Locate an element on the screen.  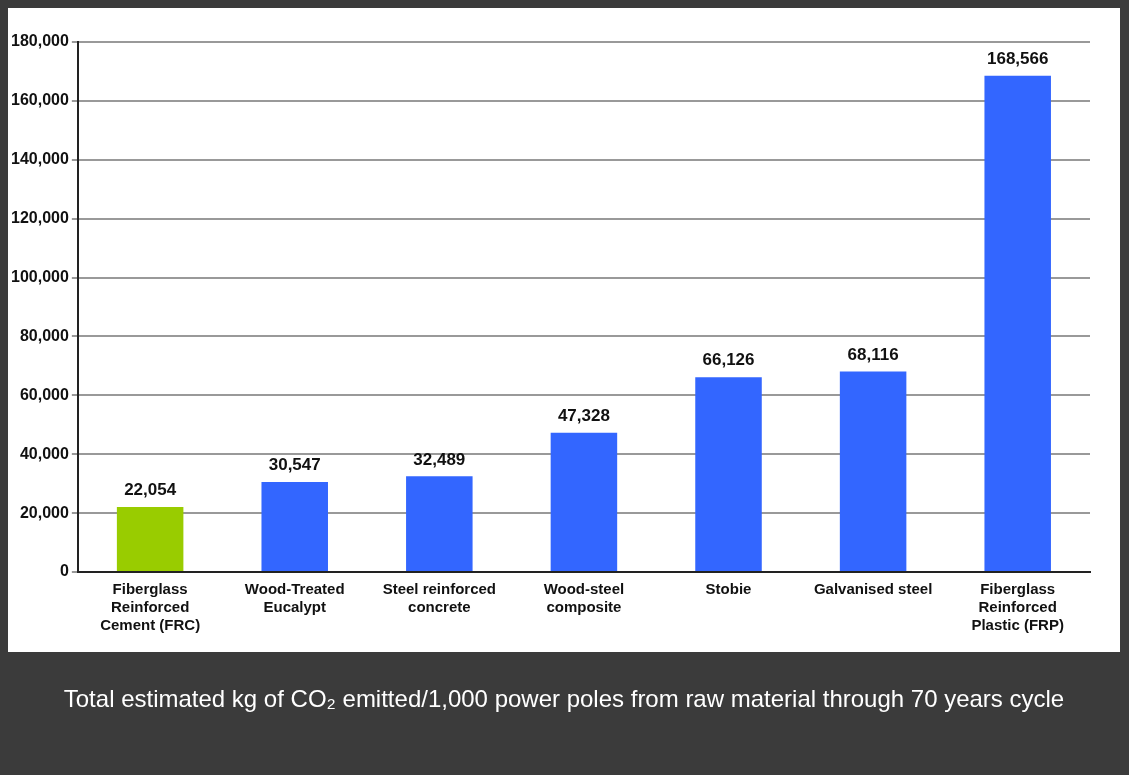
y-tick-label: 0 is located at coordinates (64, 571).